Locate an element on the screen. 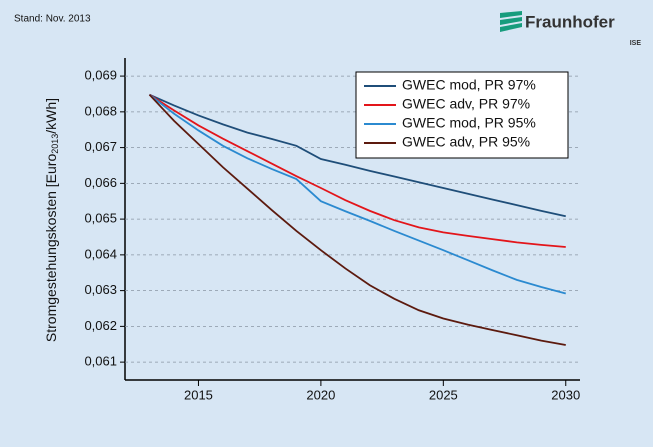  legend-label: GWEC mod, PR 95% is located at coordinates (469, 123).